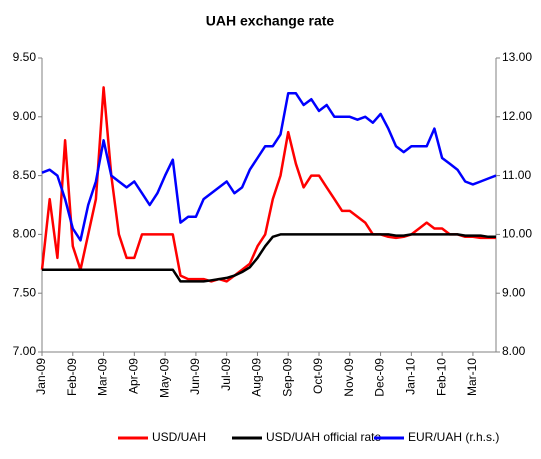  Describe the element at coordinates (514, 351) in the screenshot. I see `y2-tick-label: 8.00` at that location.